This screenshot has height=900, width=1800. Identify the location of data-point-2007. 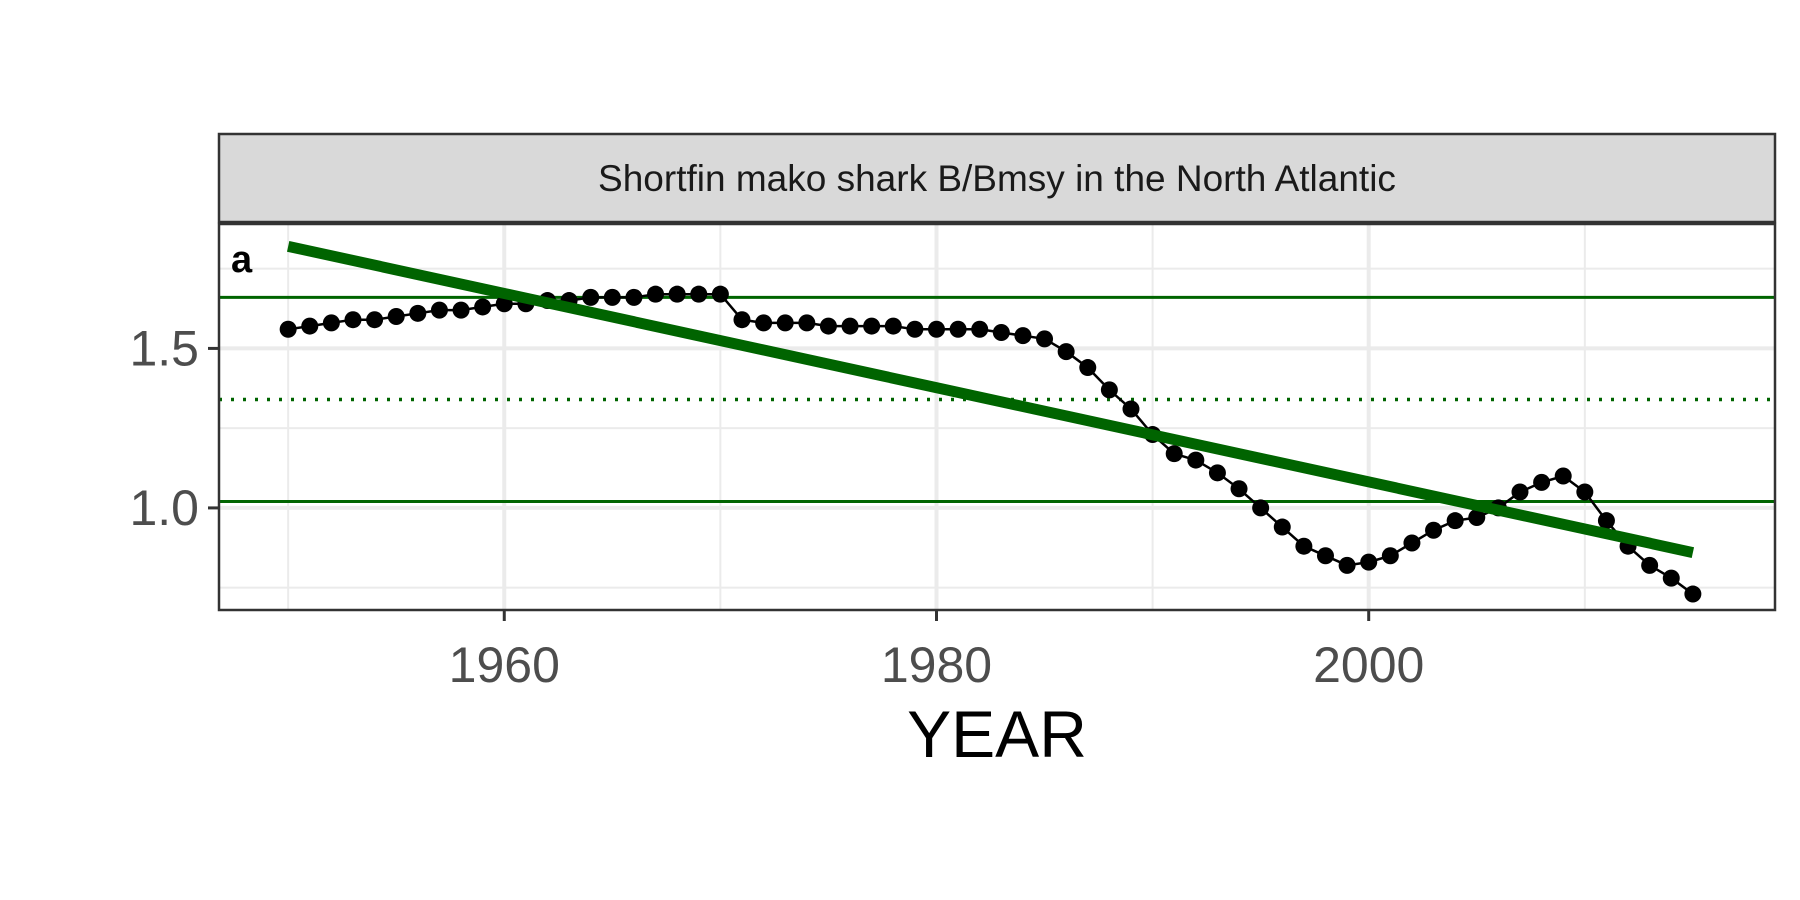
(1520, 492).